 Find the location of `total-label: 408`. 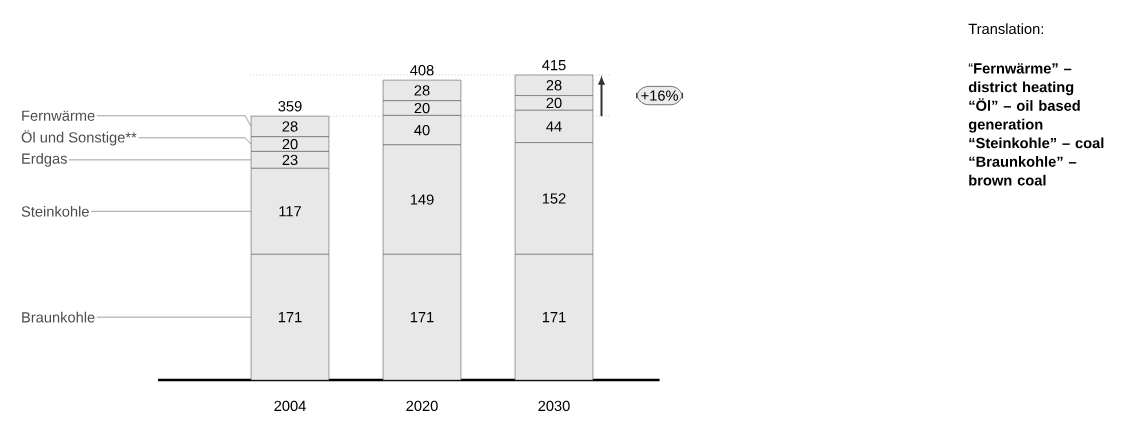

total-label: 408 is located at coordinates (422, 70).